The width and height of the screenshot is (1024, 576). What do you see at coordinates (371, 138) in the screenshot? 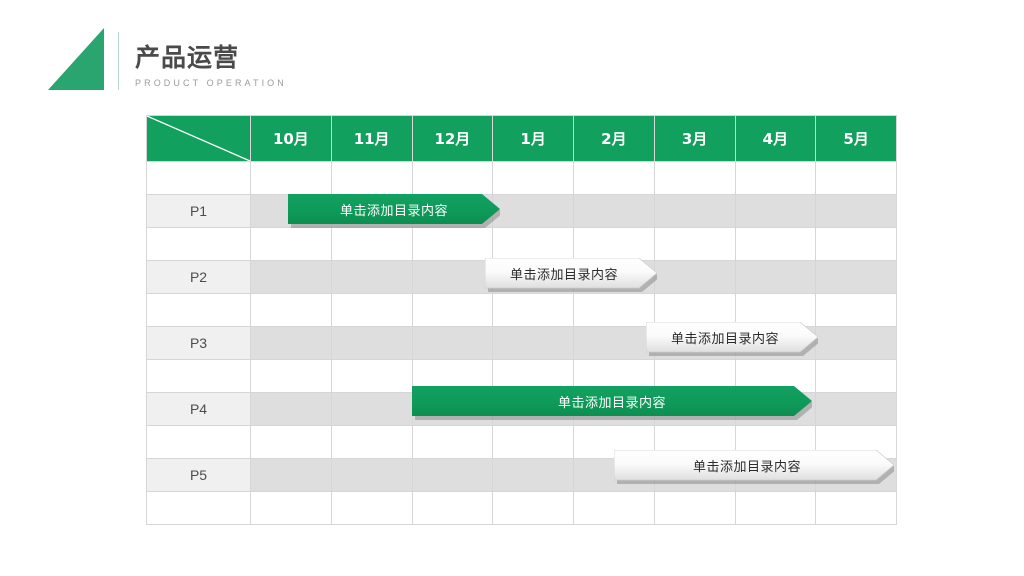
I see `month-header-1: 11月` at bounding box center [371, 138].